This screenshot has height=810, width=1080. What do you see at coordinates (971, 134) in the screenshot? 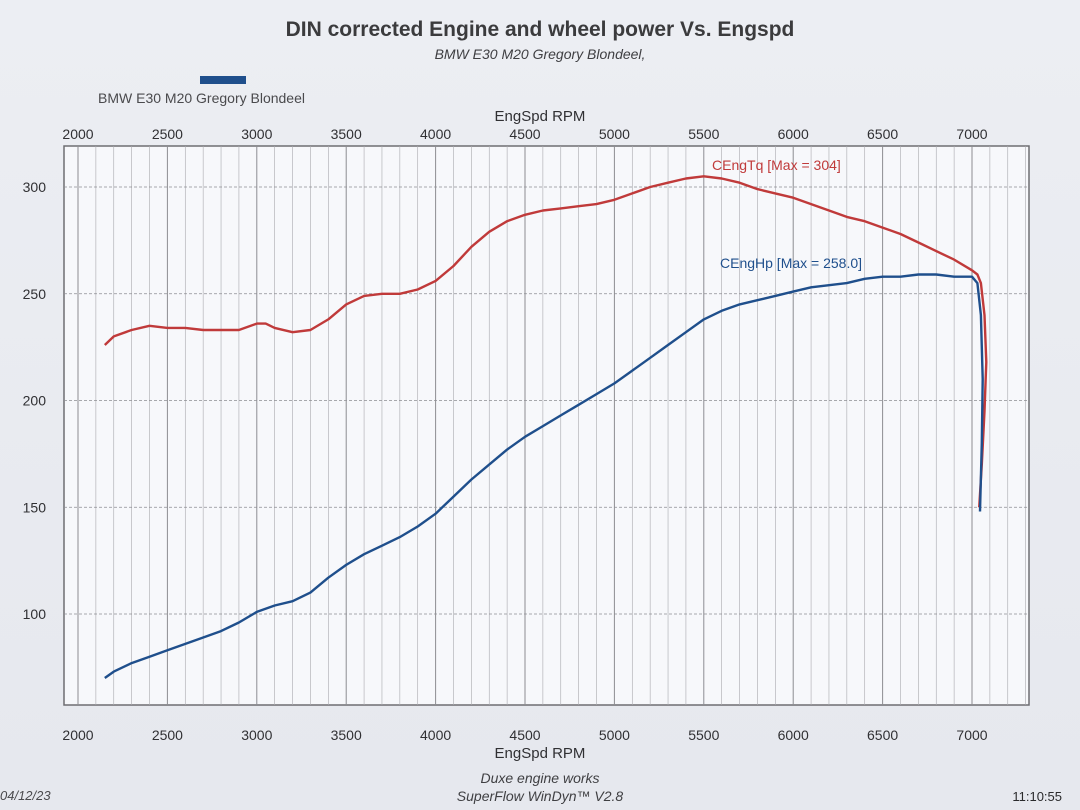
I see `x-tick-label-top: 7000` at bounding box center [971, 134].